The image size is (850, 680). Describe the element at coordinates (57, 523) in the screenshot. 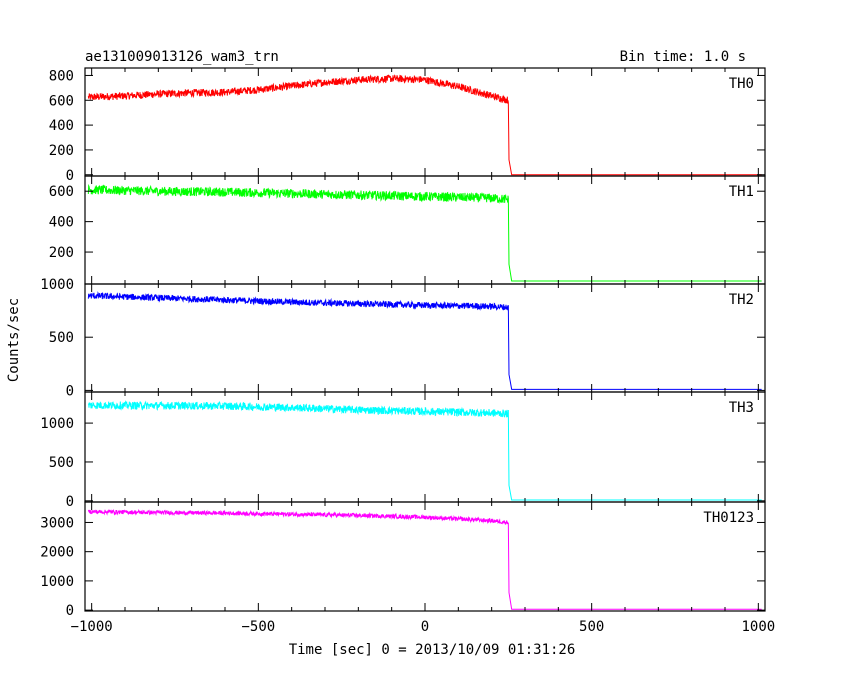

I see `y-tick-label: 3000` at that location.